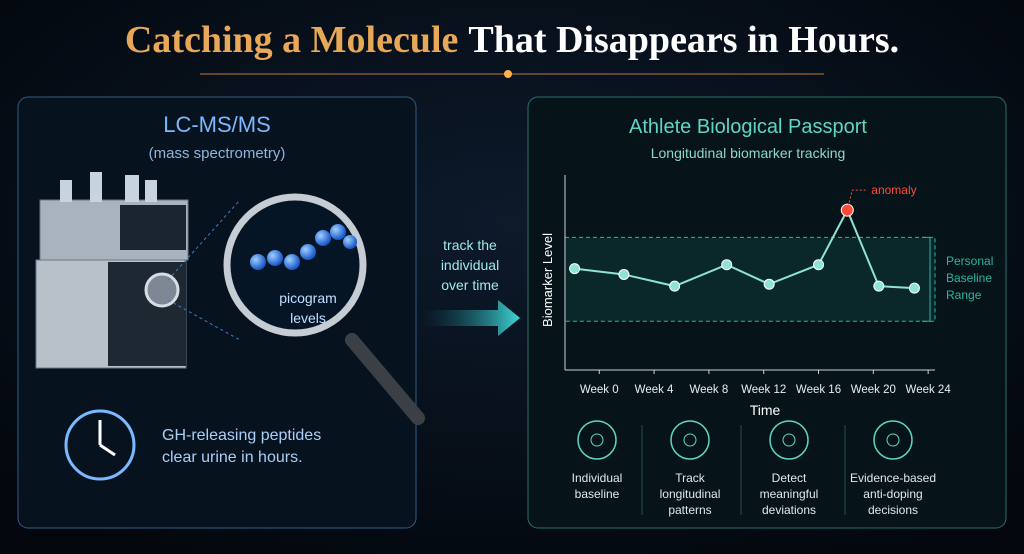 The height and width of the screenshot is (554, 1024). What do you see at coordinates (324, 309) in the screenshot?
I see `magnifier` at bounding box center [324, 309].